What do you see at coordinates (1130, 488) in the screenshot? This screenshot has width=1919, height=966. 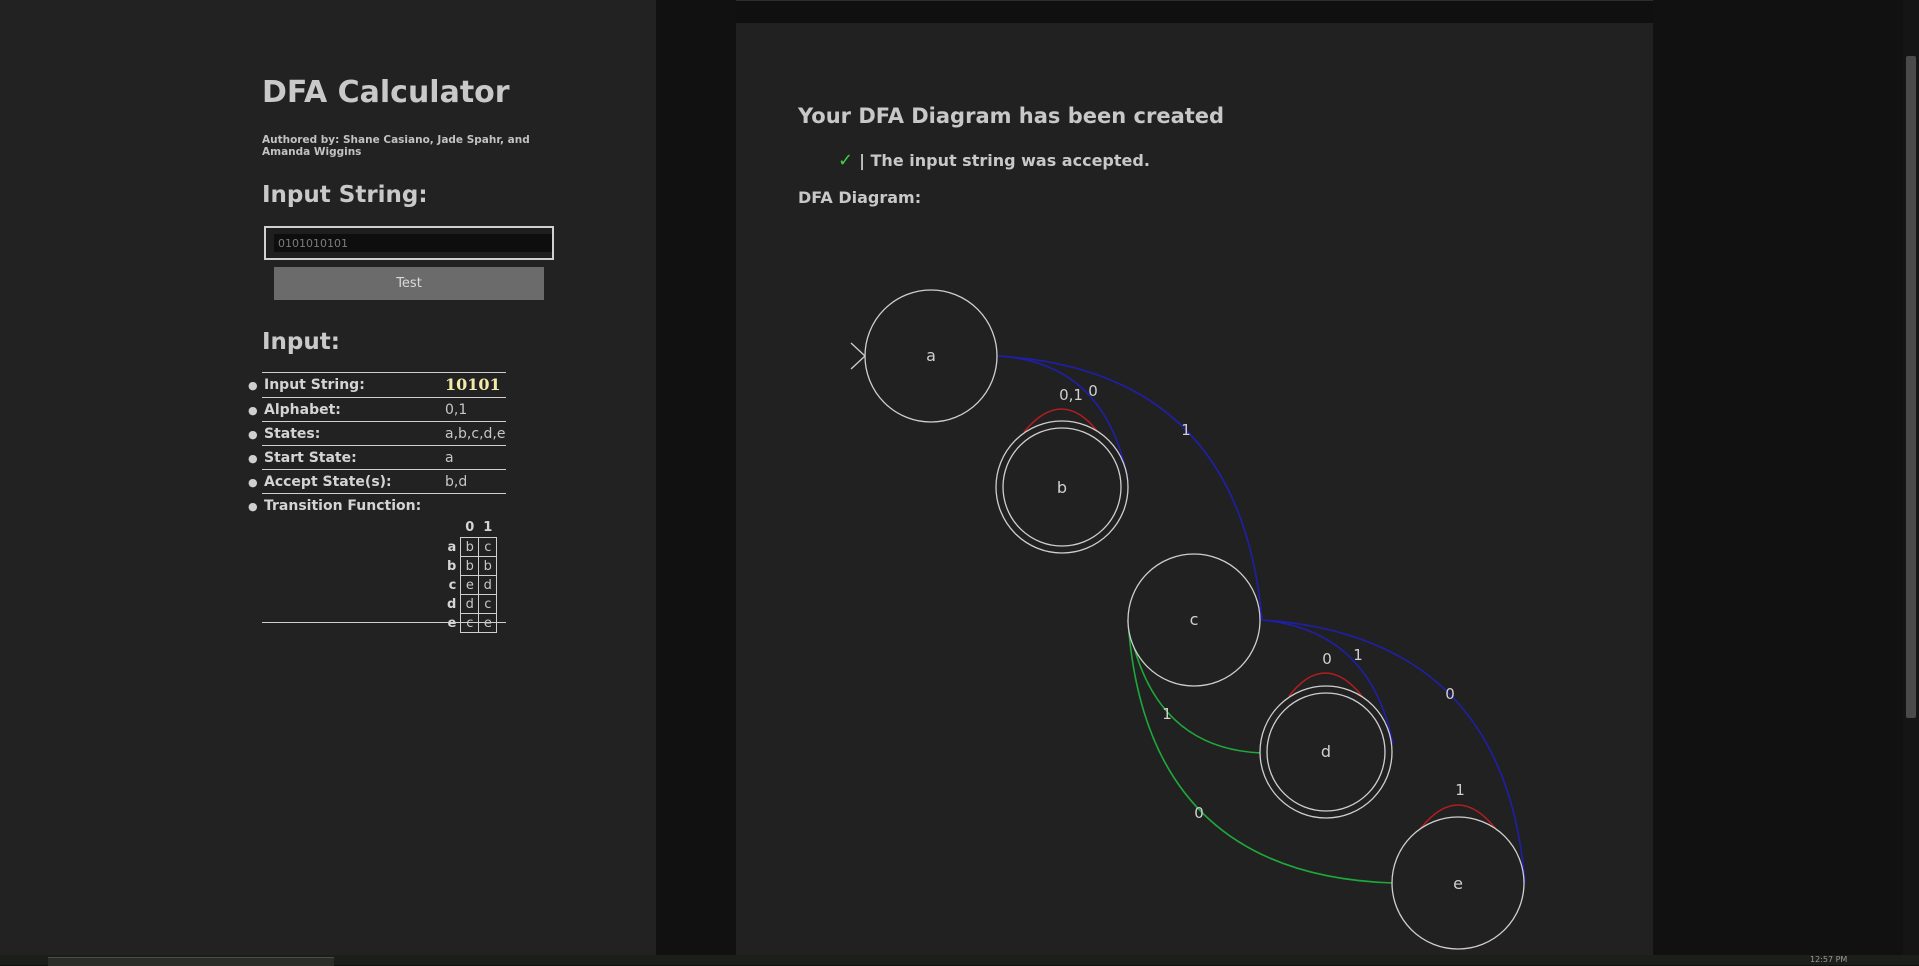 I see `edge-a-c` at bounding box center [1130, 488].